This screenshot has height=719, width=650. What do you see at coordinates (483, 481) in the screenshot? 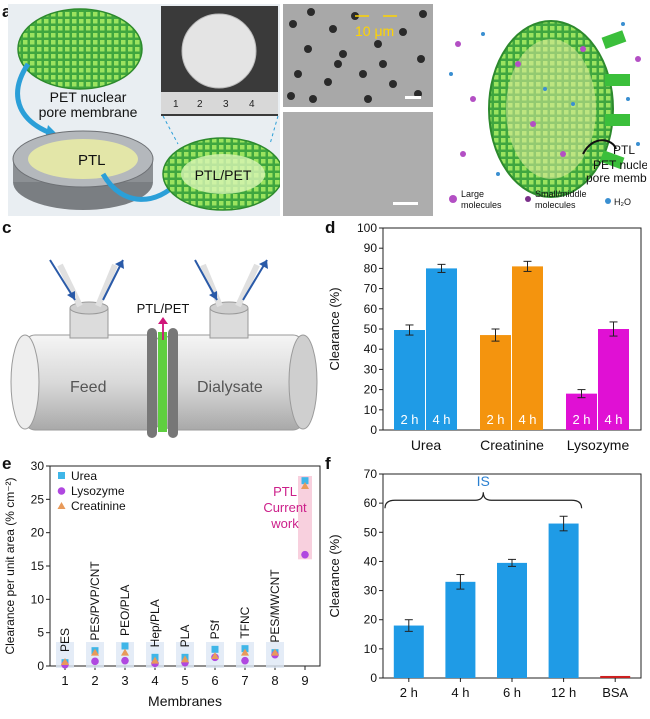
I see `is-bracket-label: IS` at bounding box center [483, 481].